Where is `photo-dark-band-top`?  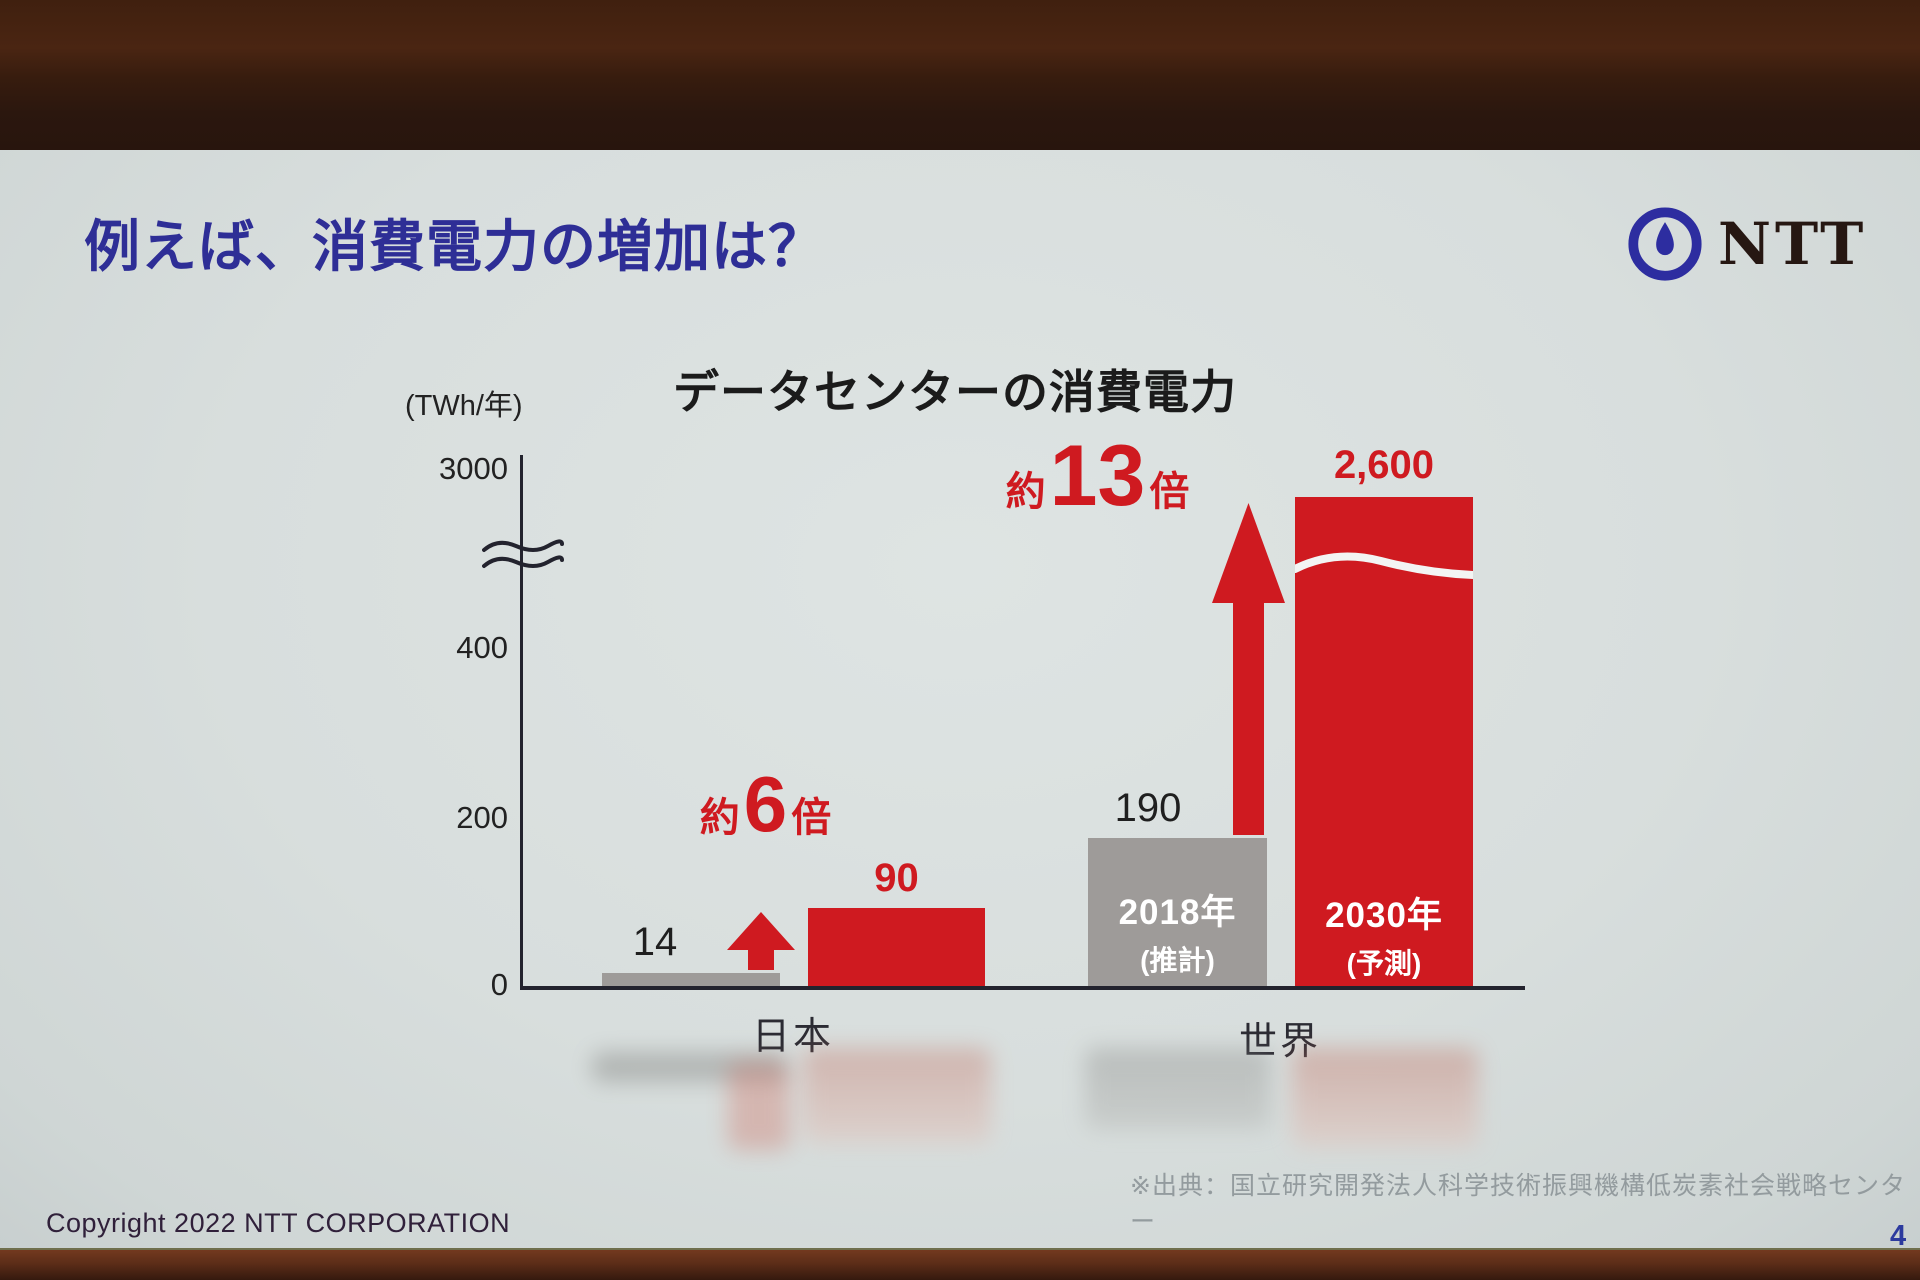 photo-dark-band-top is located at coordinates (960, 75).